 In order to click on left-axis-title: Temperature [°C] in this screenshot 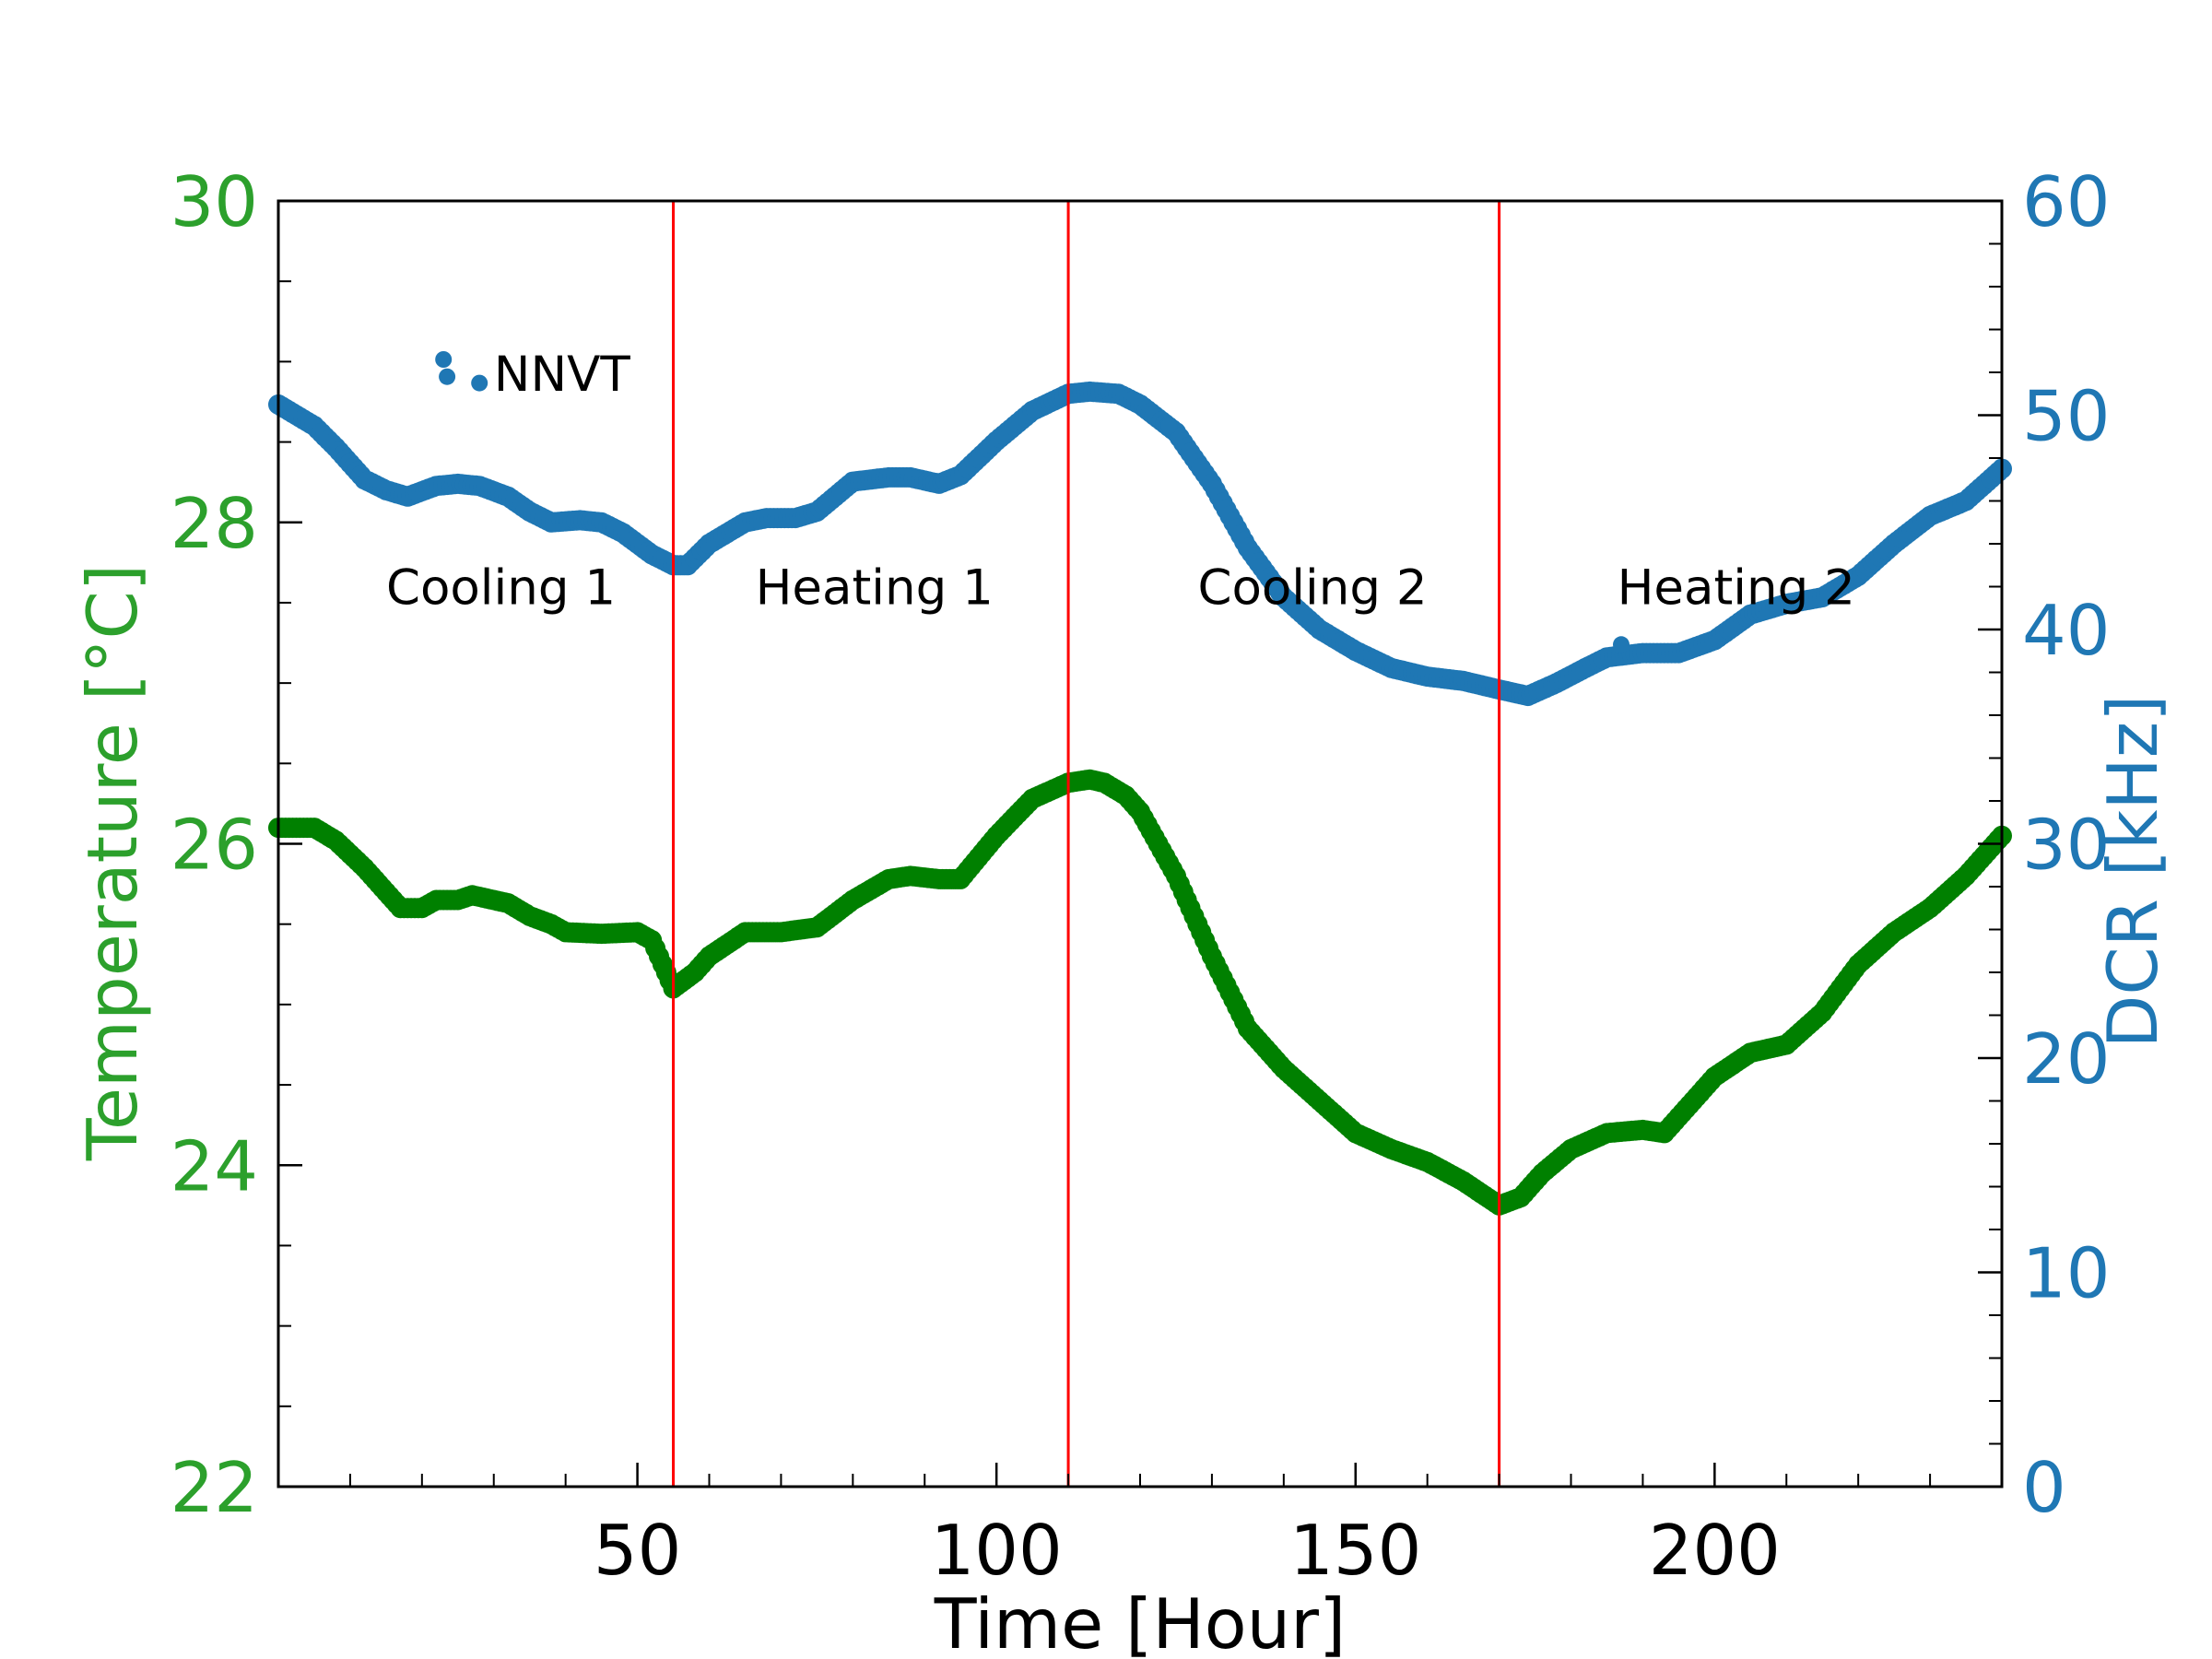, I will do `click(112, 862)`.